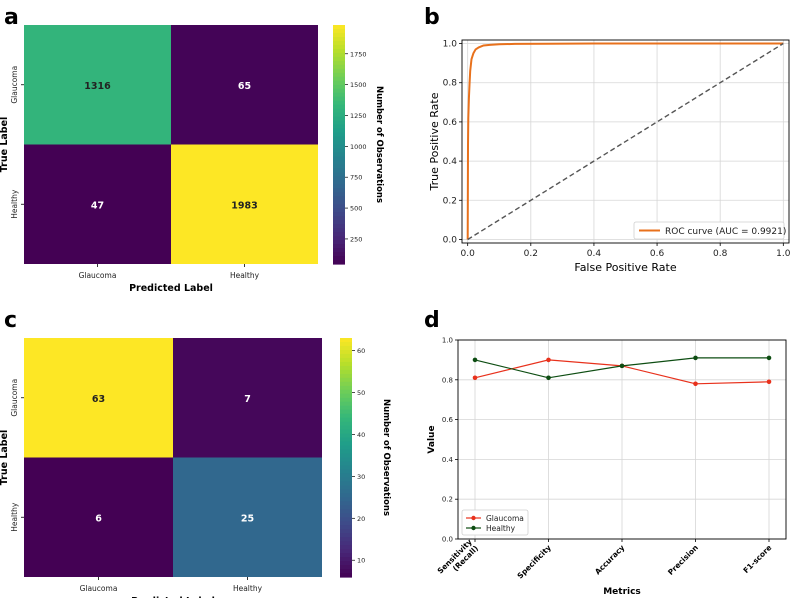 The height and width of the screenshot is (598, 800). Describe the element at coordinates (473, 518) in the screenshot. I see `legend-marker` at that location.